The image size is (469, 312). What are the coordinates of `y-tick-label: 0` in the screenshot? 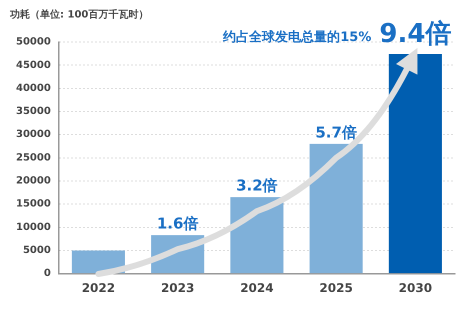 It's located at (47, 274).